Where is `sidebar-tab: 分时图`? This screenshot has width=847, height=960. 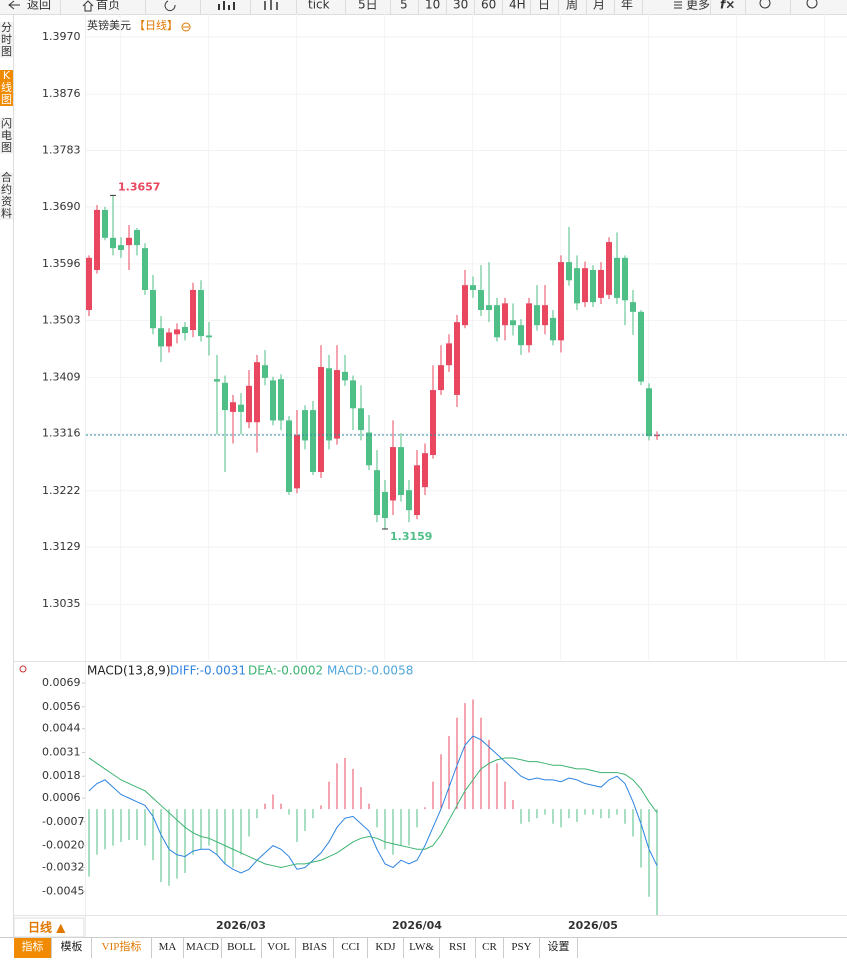
sidebar-tab: 分时图 is located at coordinates (6, 39).